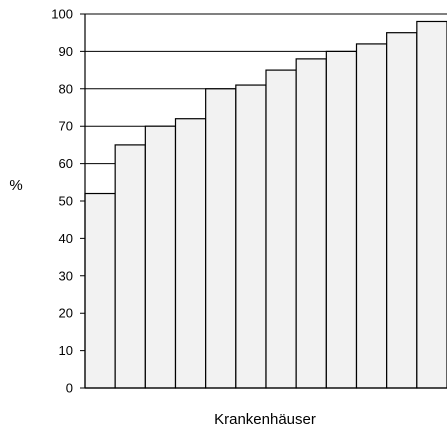 The image size is (447, 432). I want to click on y-tick-label: 70, so click(66, 126).